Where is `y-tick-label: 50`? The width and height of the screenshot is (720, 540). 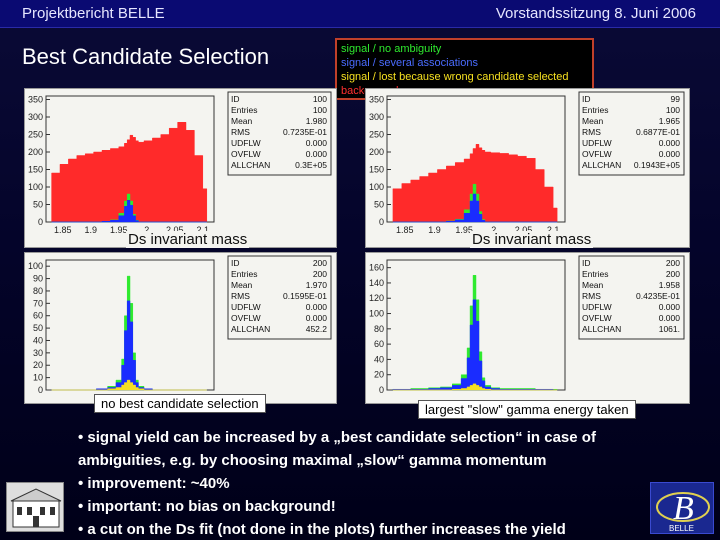 y-tick-label: 50 is located at coordinates (38, 205).